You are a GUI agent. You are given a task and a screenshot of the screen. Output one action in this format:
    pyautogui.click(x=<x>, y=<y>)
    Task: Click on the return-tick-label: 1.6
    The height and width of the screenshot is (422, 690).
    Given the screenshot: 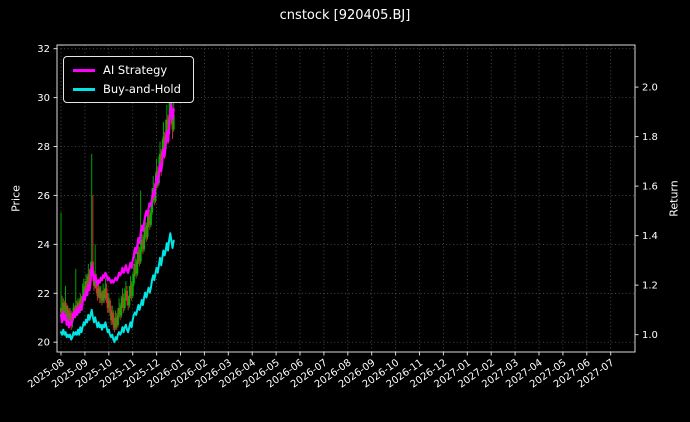 What is the action you would take?
    pyautogui.click(x=650, y=187)
    